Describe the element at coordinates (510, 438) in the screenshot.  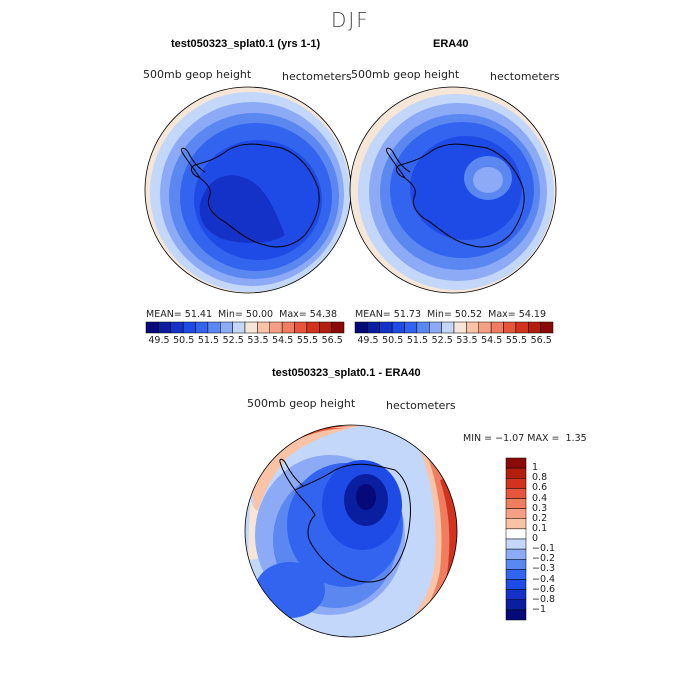
I see `panel3-min-value: −1.07` at that location.